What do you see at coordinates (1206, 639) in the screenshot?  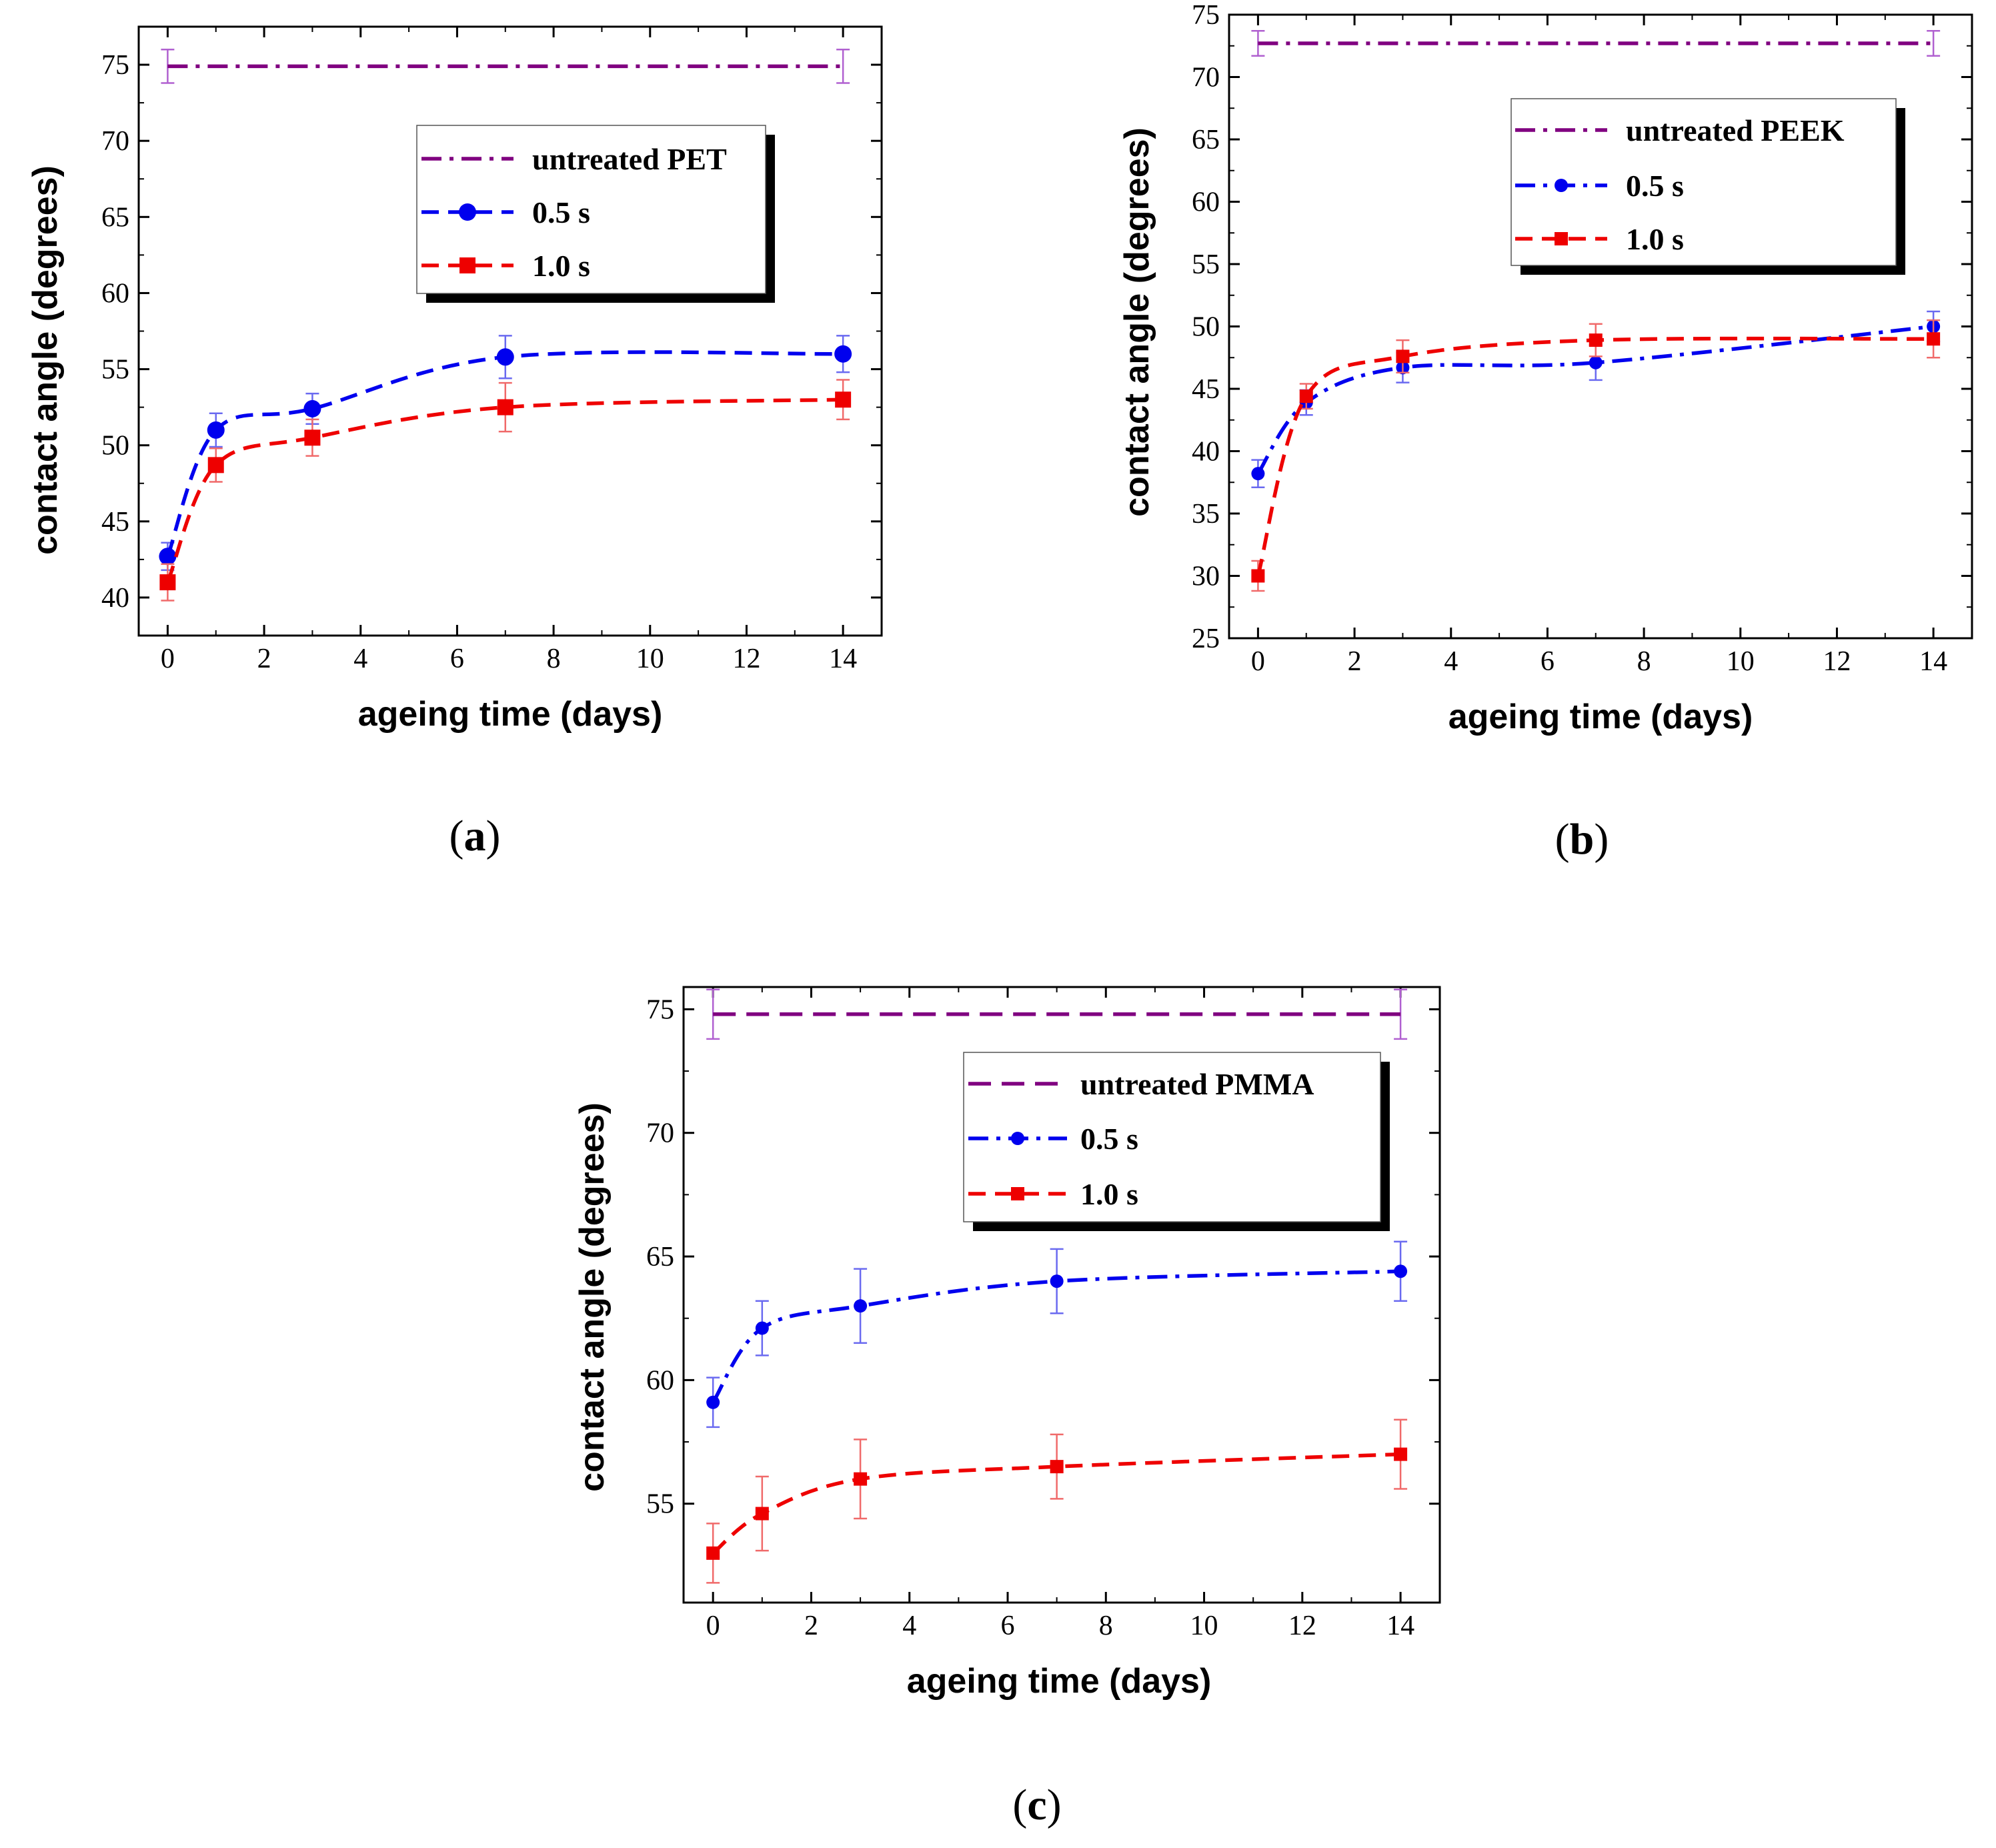 I see `y-tick-label: 25` at bounding box center [1206, 639].